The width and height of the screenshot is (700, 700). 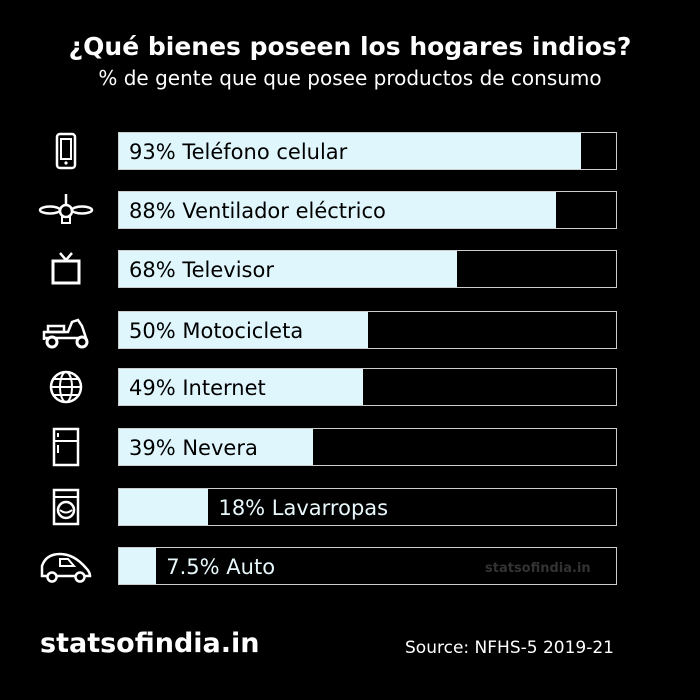 What do you see at coordinates (367, 566) in the screenshot?
I see `bar-track: 7.5% Auto` at bounding box center [367, 566].